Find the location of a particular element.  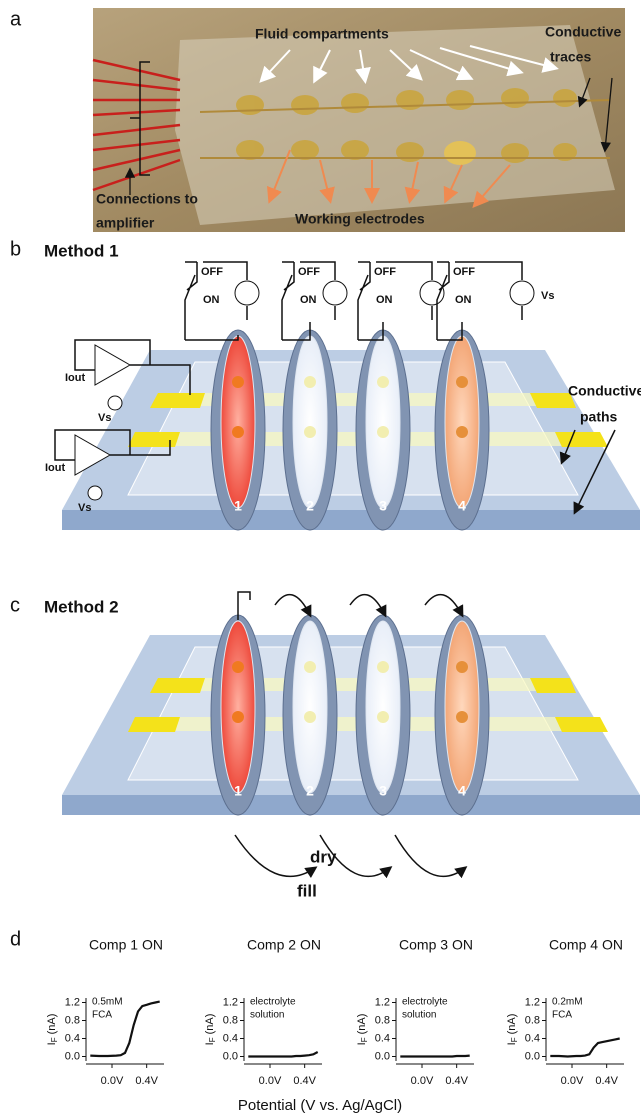

annotation: FCA is located at coordinates (562, 1015).